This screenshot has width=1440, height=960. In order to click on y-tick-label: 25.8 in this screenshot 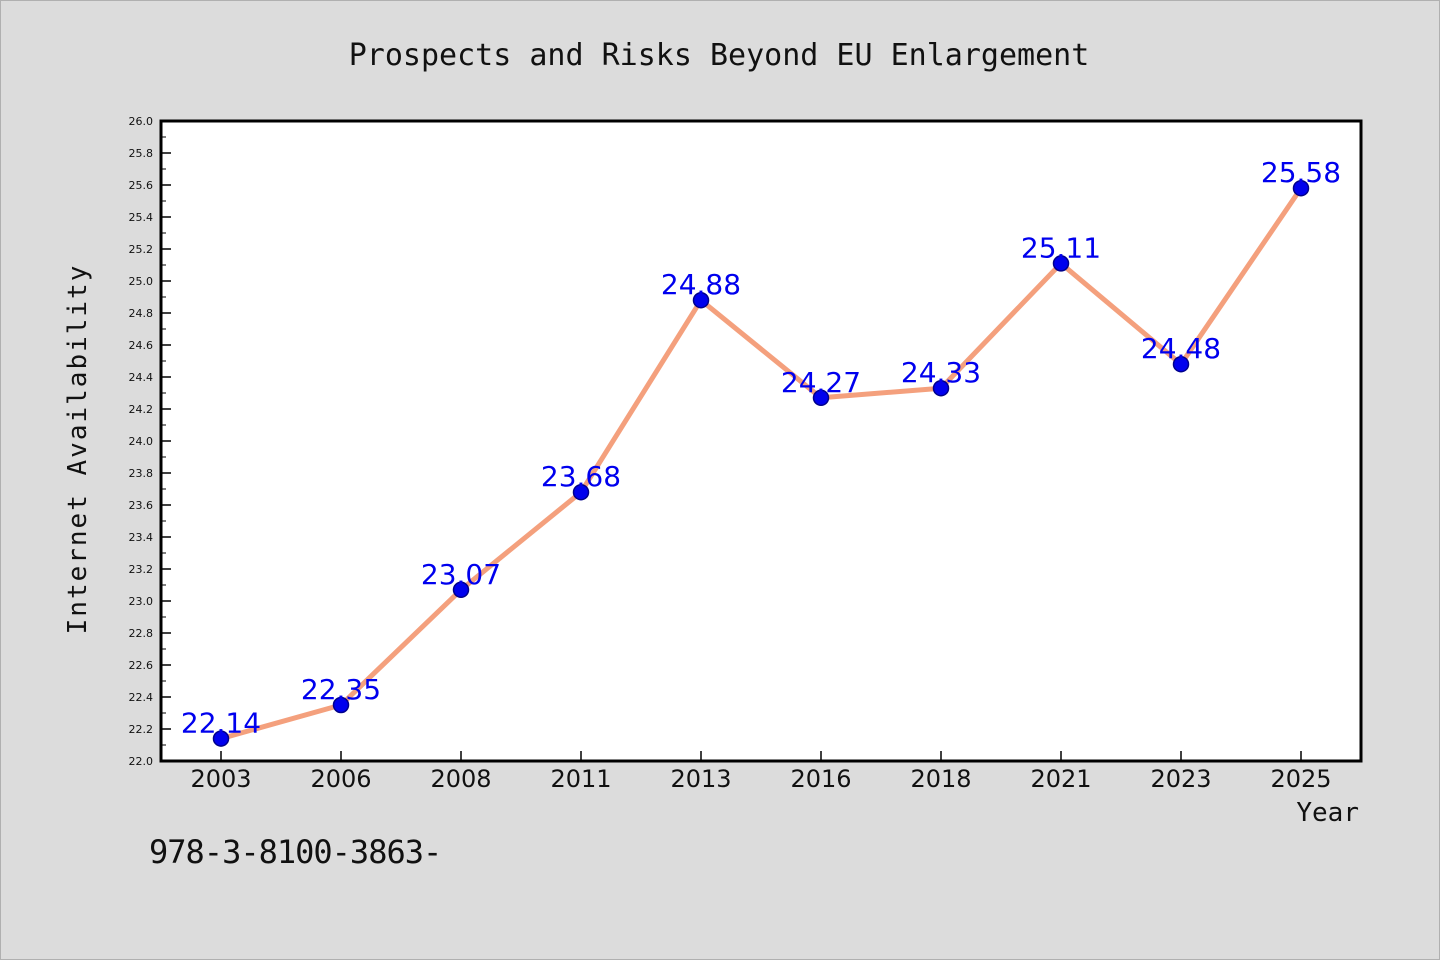, I will do `click(141, 153)`.